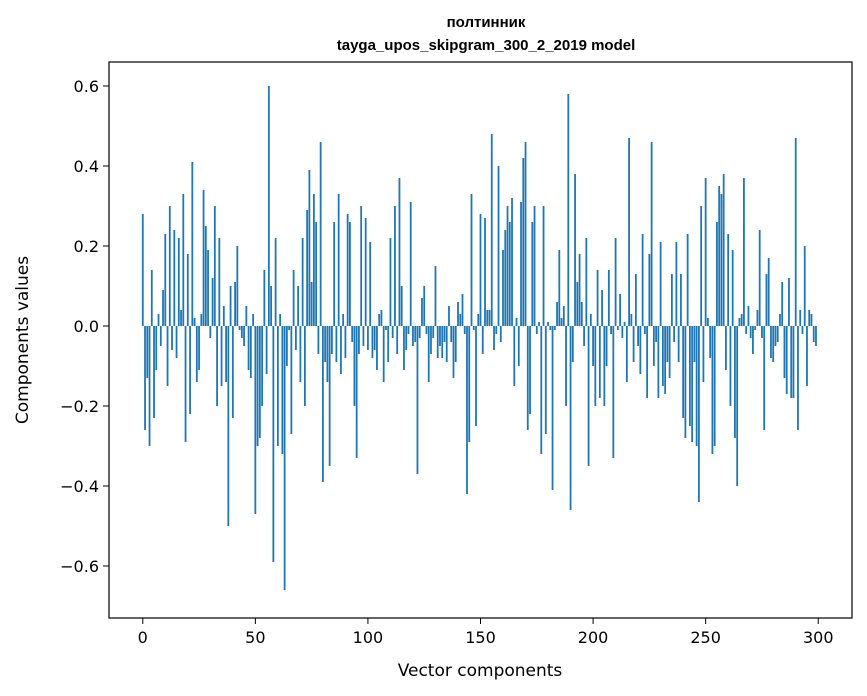  Describe the element at coordinates (79, 566) in the screenshot. I see `y-tick-label: −0.6` at that location.